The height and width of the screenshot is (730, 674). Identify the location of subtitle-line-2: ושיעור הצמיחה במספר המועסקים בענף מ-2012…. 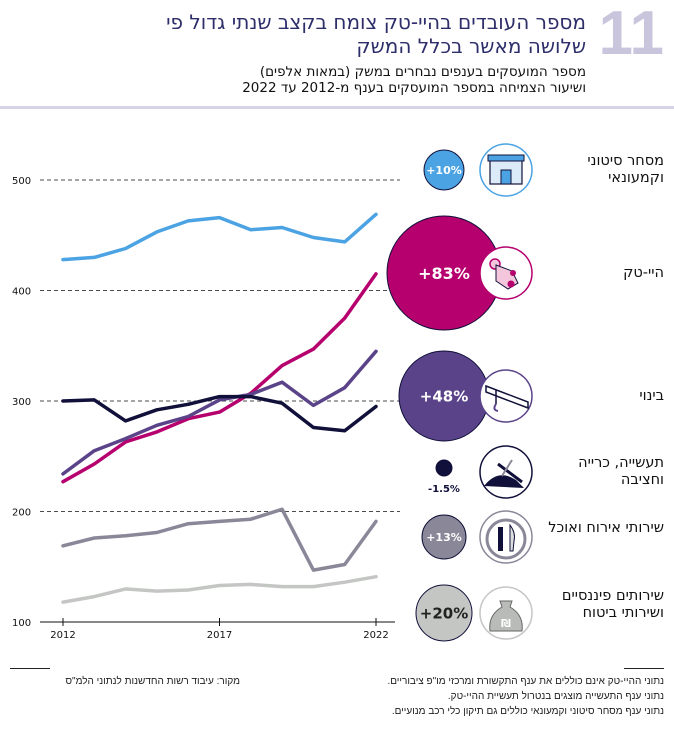
(414, 88).